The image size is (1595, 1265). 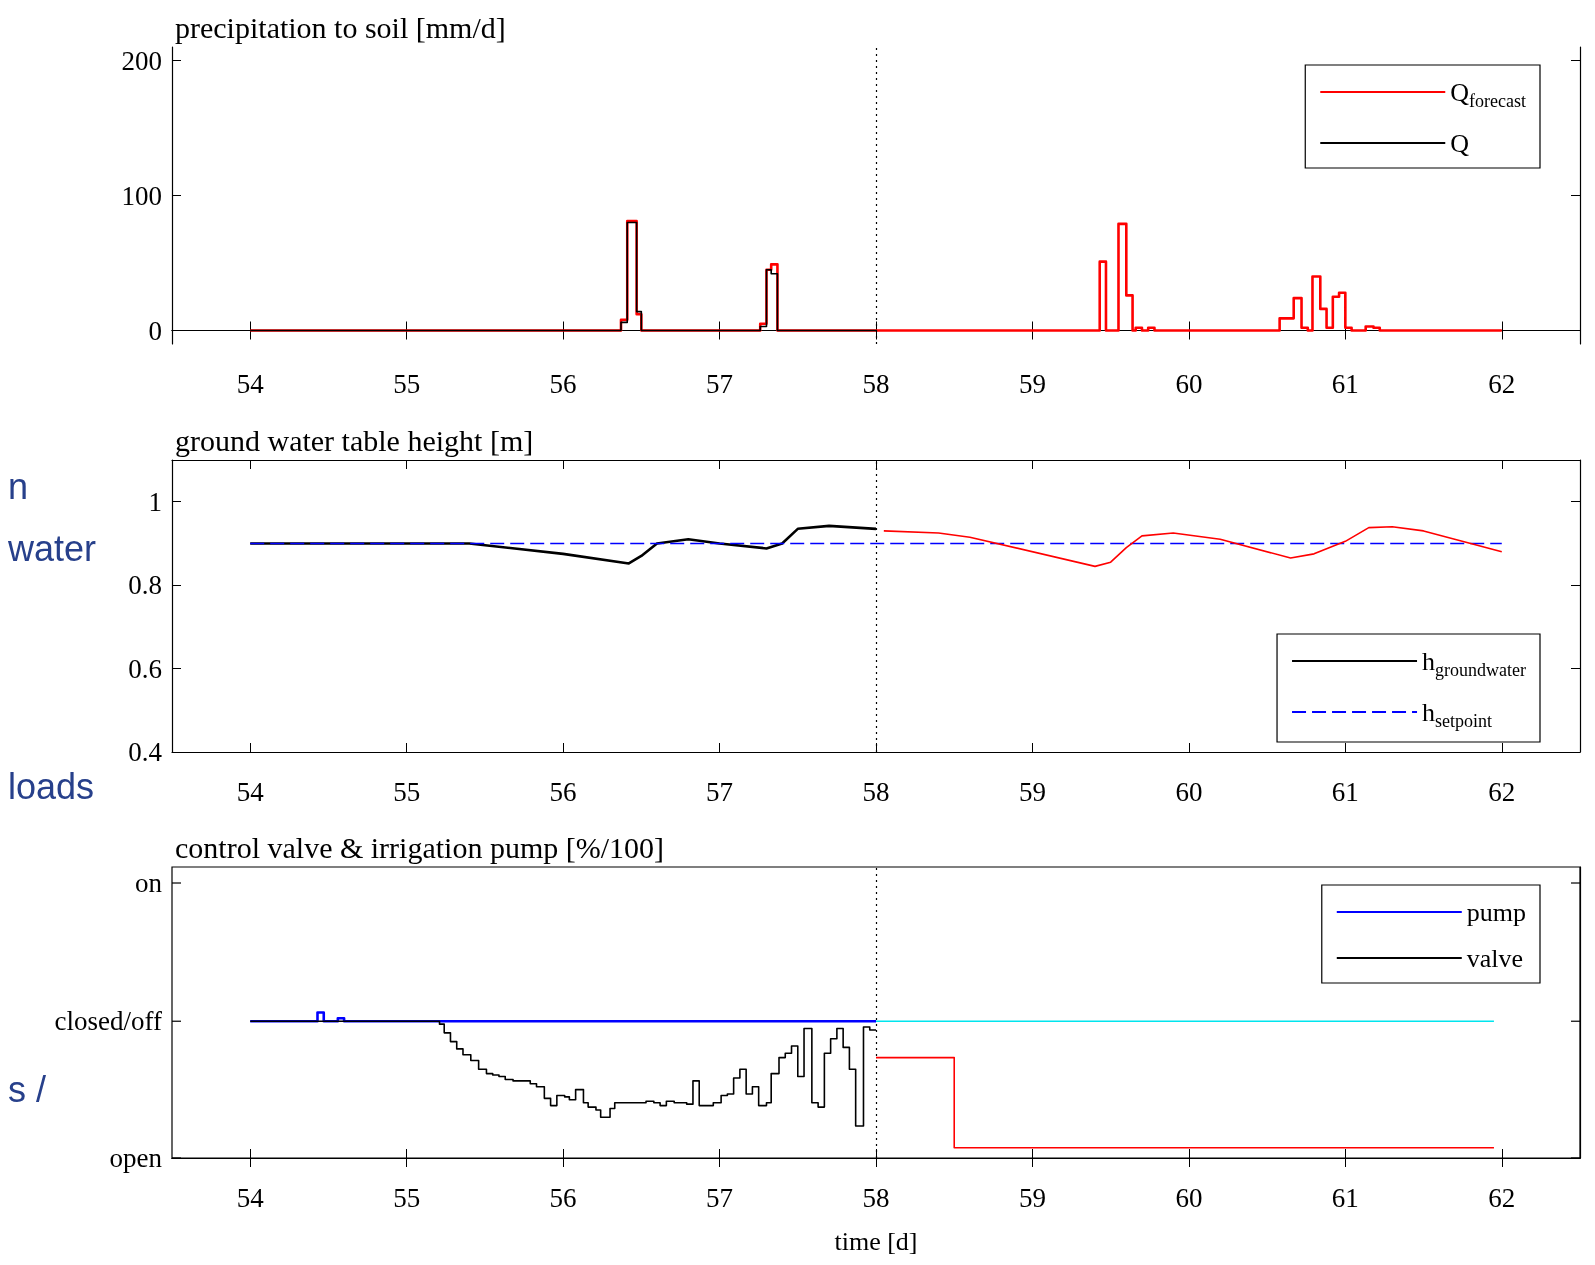 What do you see at coordinates (27, 1089) in the screenshot?
I see `text: s /` at bounding box center [27, 1089].